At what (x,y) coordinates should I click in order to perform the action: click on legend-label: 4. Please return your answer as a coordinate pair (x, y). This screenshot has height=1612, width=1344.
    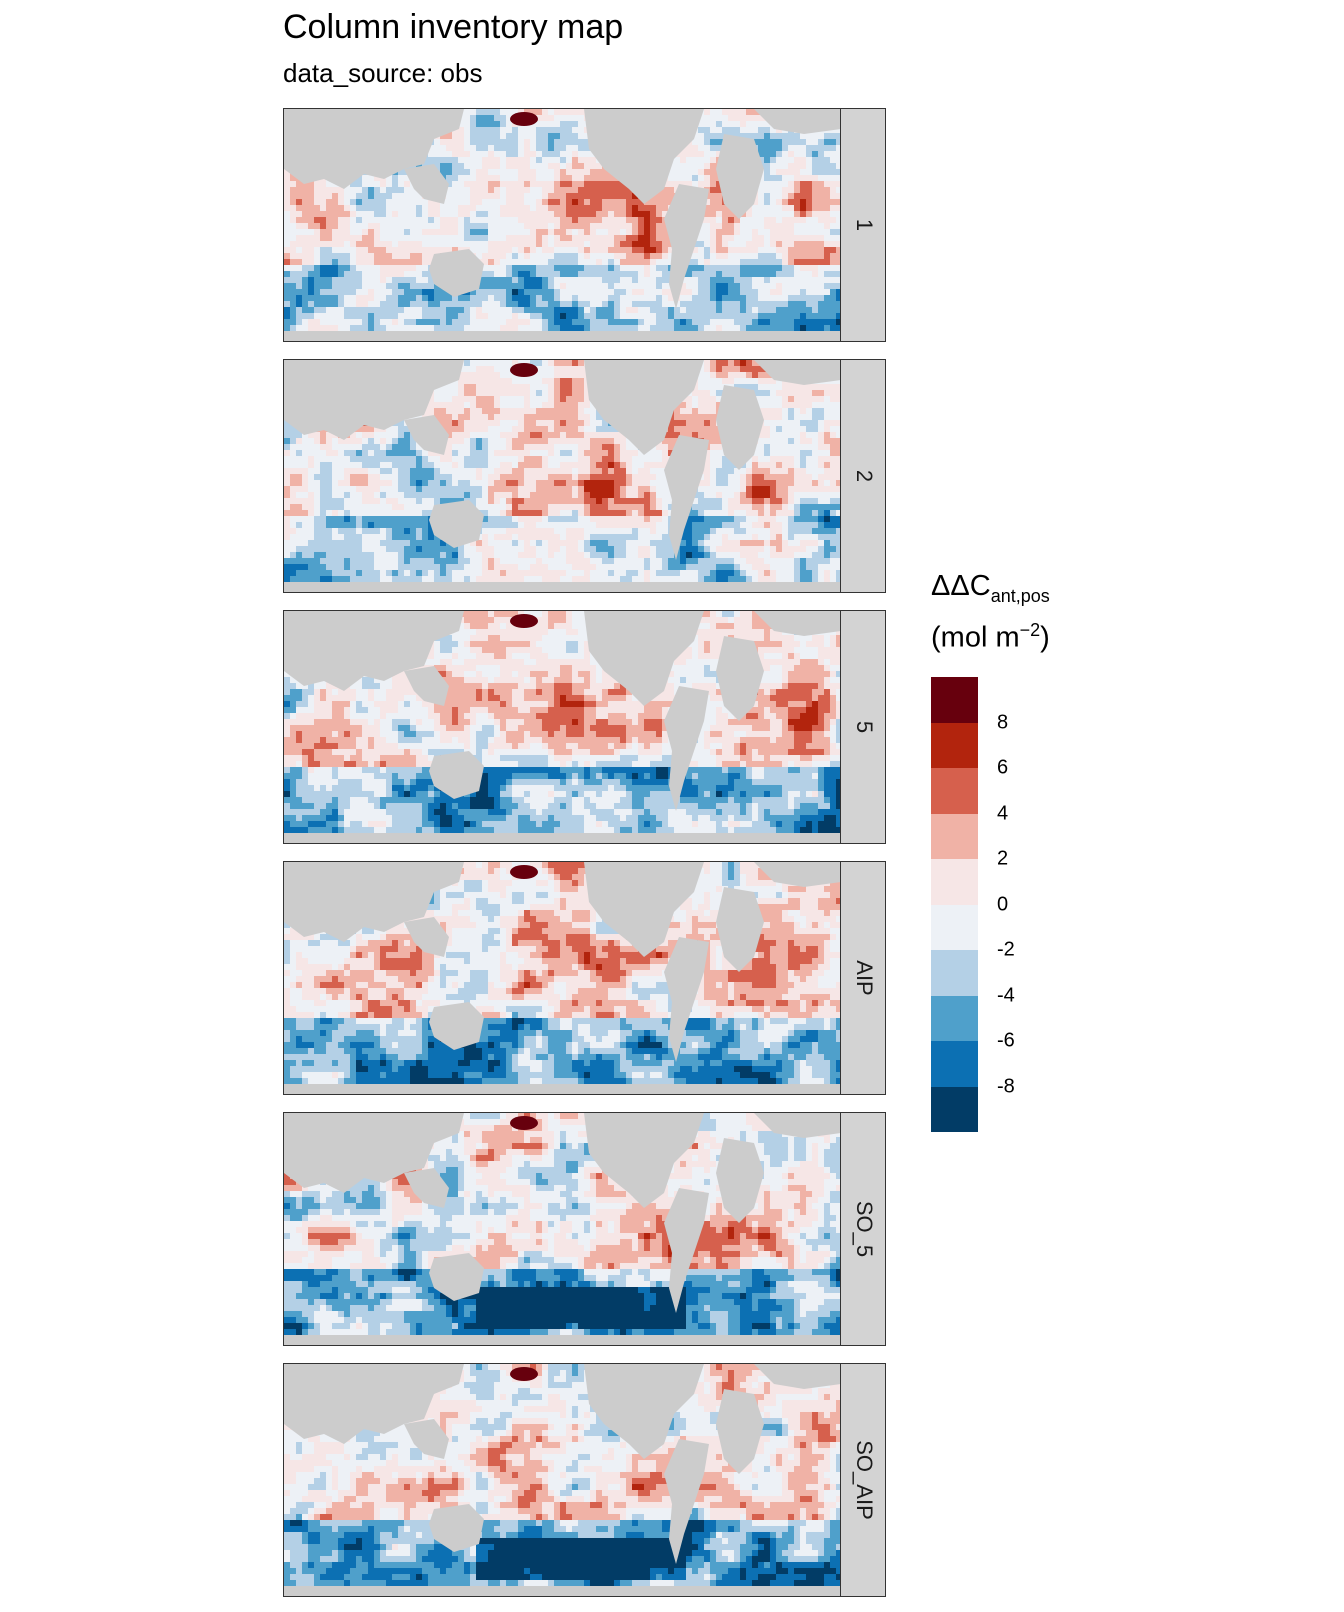
    Looking at the image, I should click on (1002, 813).